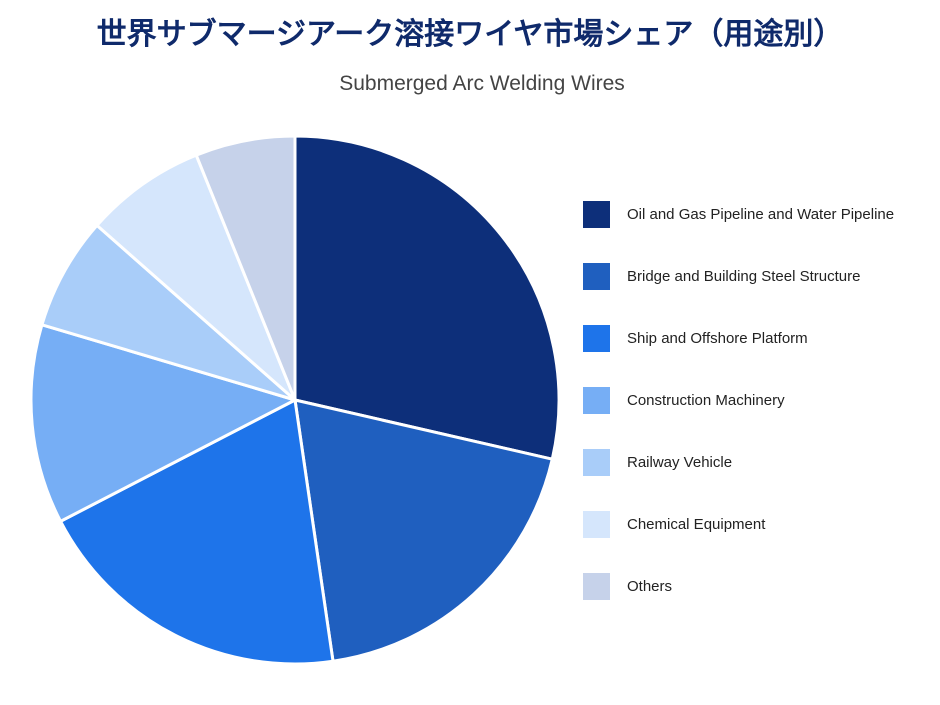 The height and width of the screenshot is (705, 940). I want to click on chart-subtitle: Submerged Arc Welding Wires, so click(482, 83).